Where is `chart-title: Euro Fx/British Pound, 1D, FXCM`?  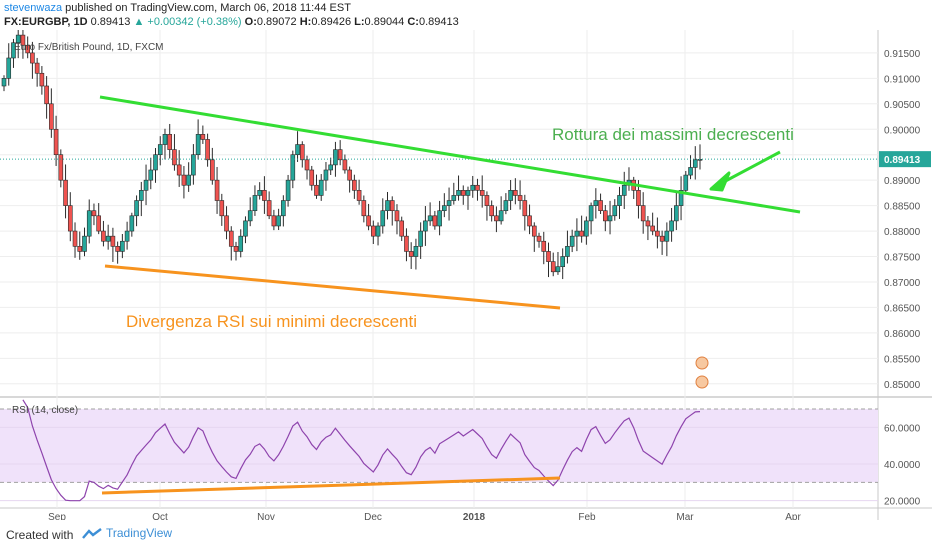
chart-title: Euro Fx/British Pound, 1D, FXCM is located at coordinates (89, 47).